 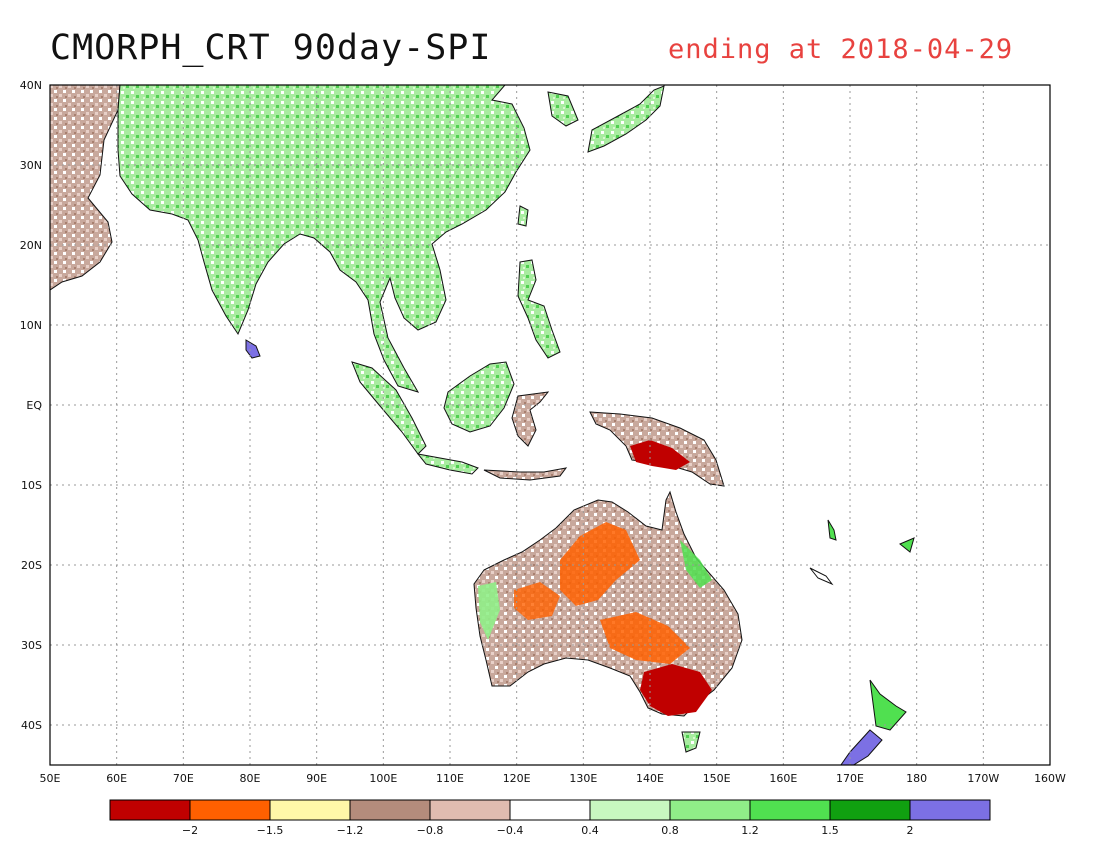 I want to click on australia-dry-orange-west, so click(x=537, y=601).